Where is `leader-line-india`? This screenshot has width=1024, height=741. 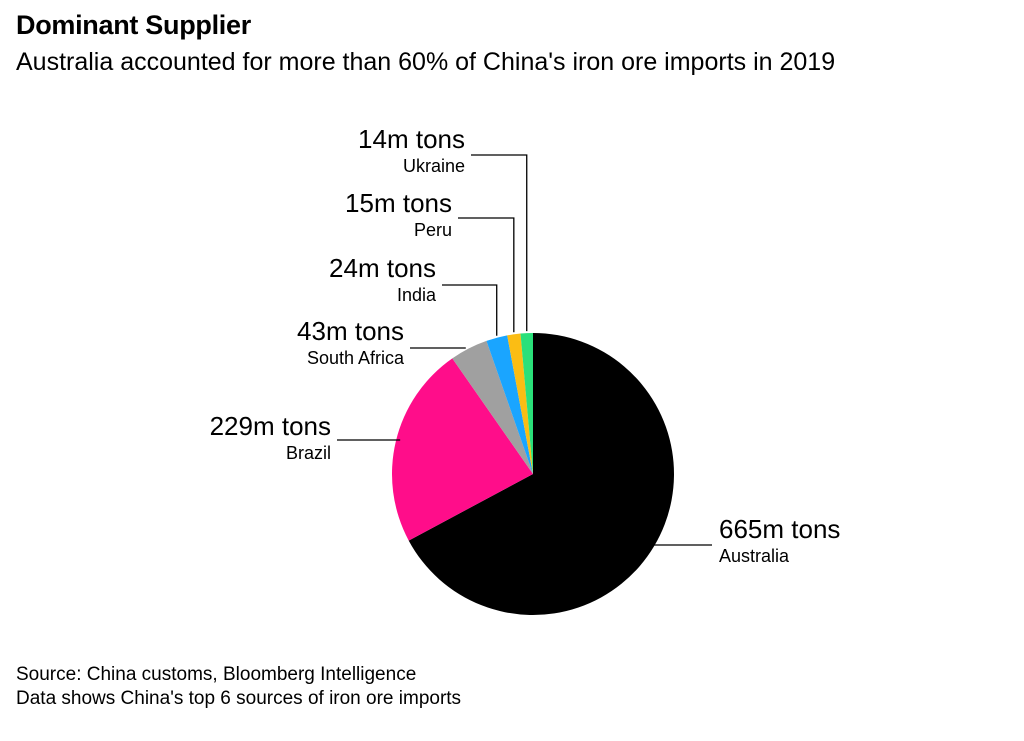
leader-line-india is located at coordinates (470, 310).